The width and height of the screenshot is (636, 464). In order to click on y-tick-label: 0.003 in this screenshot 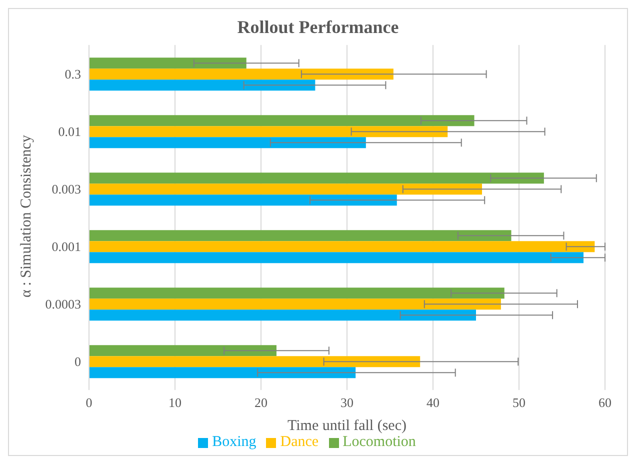, I will do `click(66, 188)`.